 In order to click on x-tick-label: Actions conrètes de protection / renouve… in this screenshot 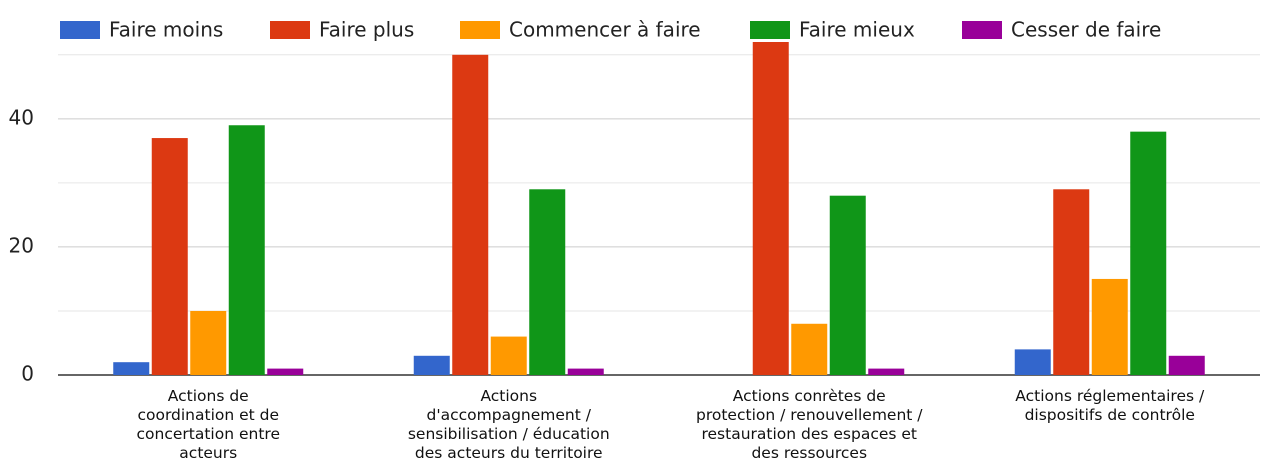, I will do `click(809, 424)`.